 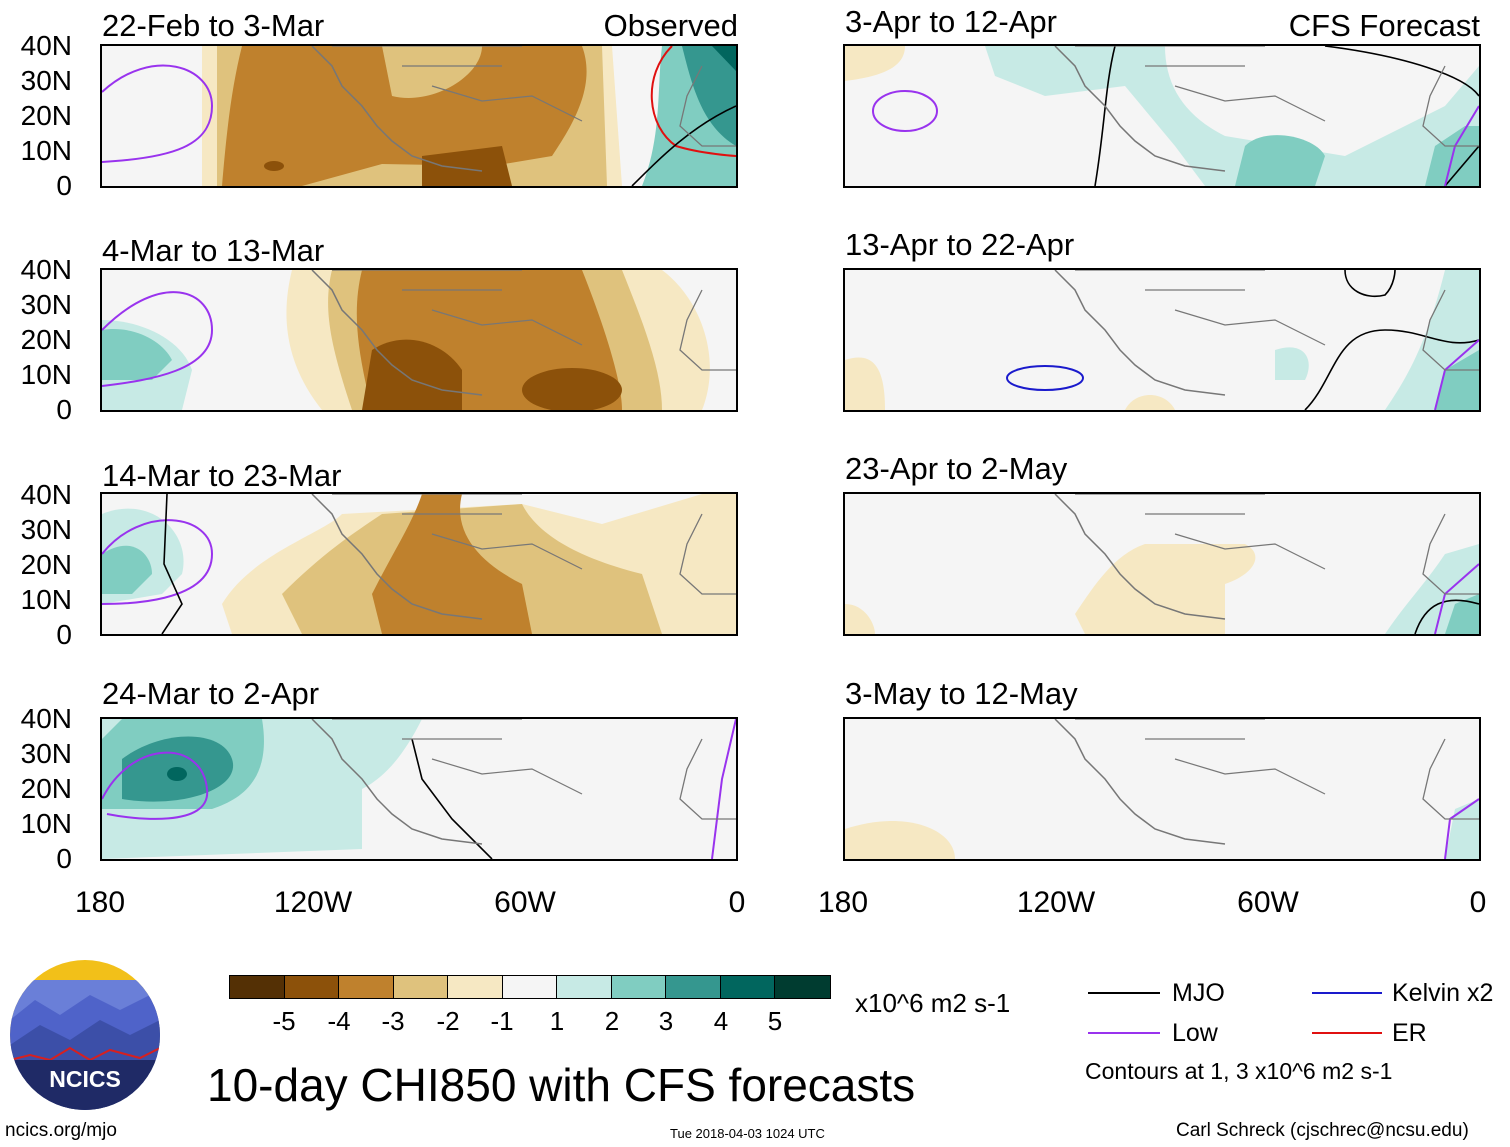 What do you see at coordinates (213, 250) in the screenshot?
I see `panel-title-obs-2: 4-Mar to 13-Mar` at bounding box center [213, 250].